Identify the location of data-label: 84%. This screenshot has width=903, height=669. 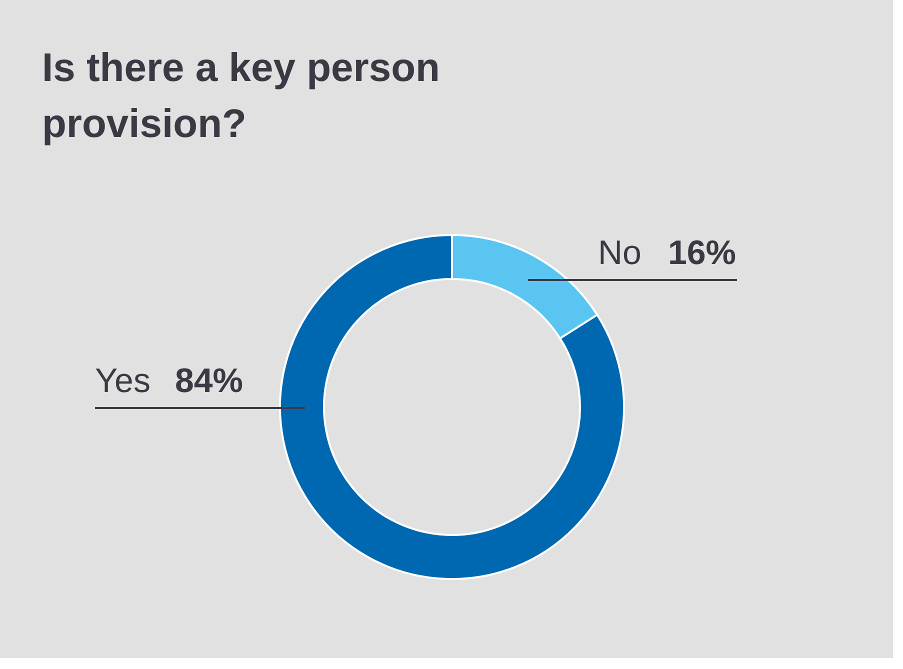
(208, 381).